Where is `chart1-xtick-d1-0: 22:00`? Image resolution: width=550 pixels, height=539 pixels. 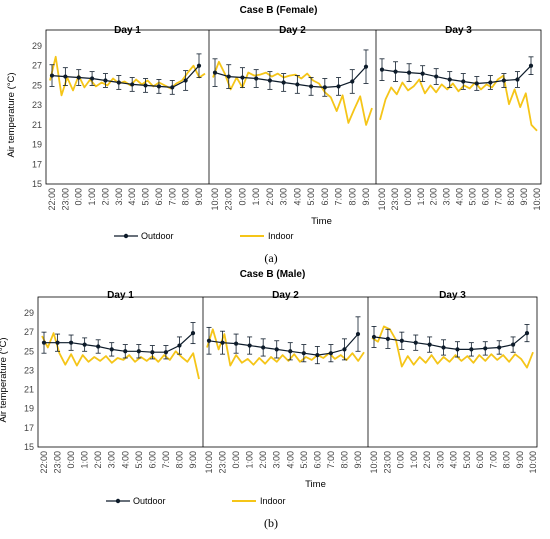
chart1-xtick-d1-0: 22:00 is located at coordinates (52, 199).